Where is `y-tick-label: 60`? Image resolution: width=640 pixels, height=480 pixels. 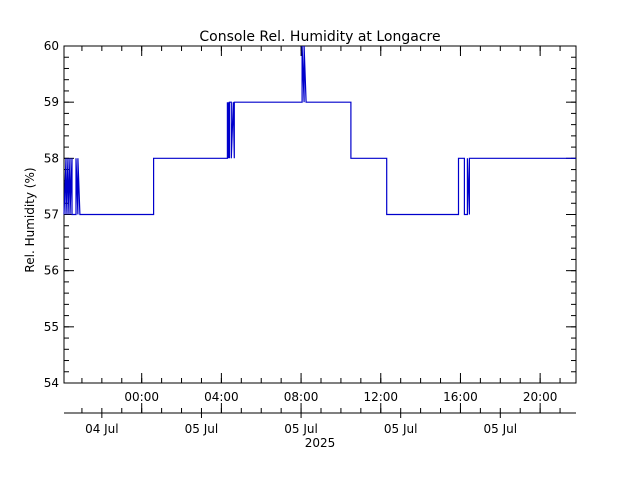
y-tick-label: 60 is located at coordinates (51, 46).